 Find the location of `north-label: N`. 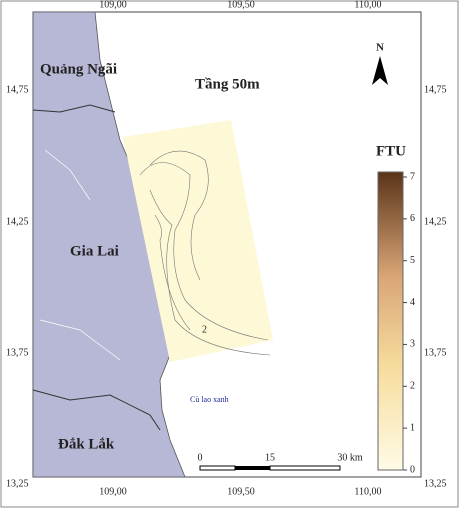

north-label: N is located at coordinates (380, 48).